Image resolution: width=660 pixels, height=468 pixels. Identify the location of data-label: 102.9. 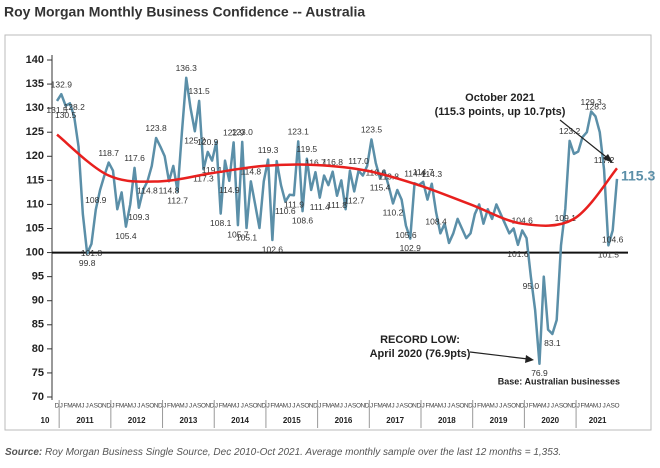
(411, 248).